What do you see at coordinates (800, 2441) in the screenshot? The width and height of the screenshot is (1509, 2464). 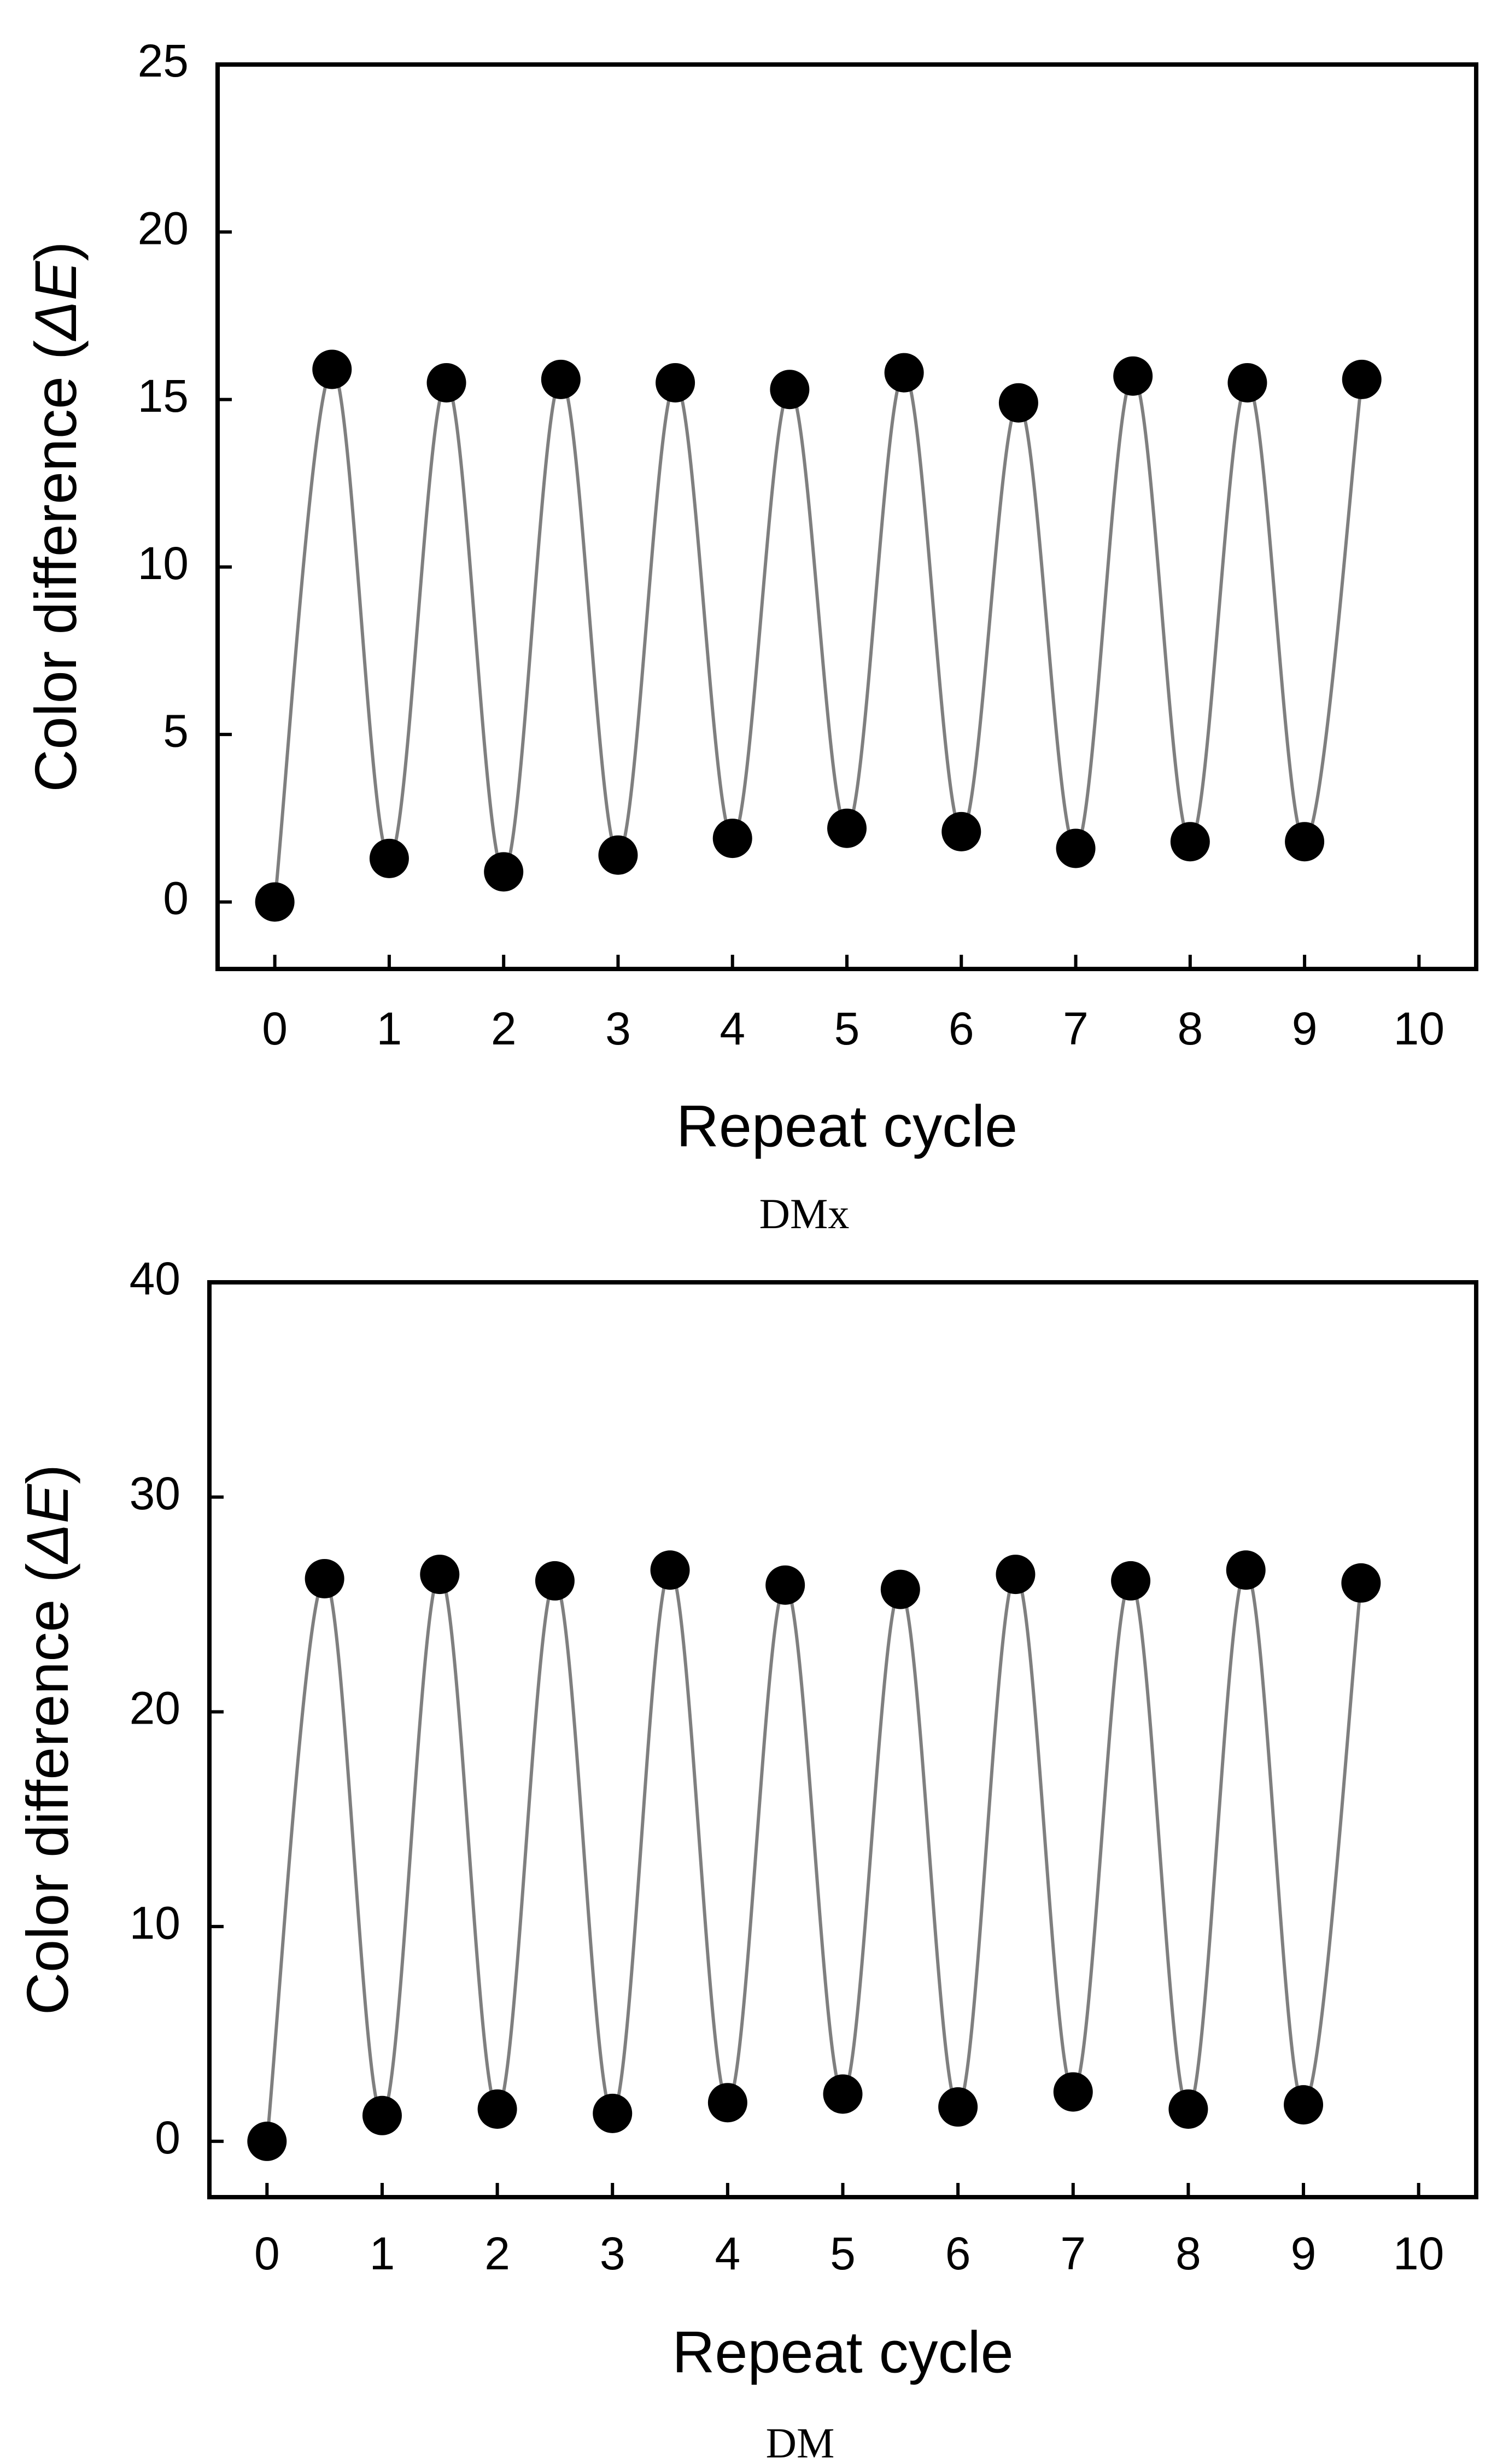 I see `chart-caption: DM` at bounding box center [800, 2441].